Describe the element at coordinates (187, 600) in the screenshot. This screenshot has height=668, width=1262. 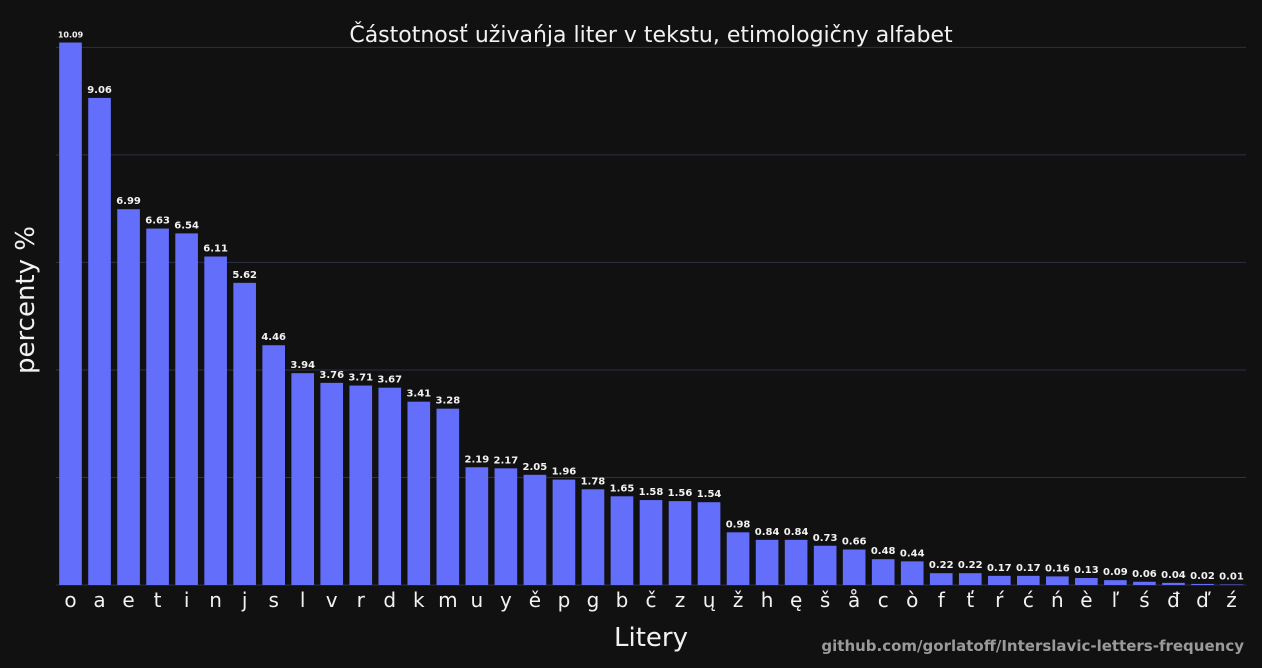
I see `x-tick-i: i` at that location.